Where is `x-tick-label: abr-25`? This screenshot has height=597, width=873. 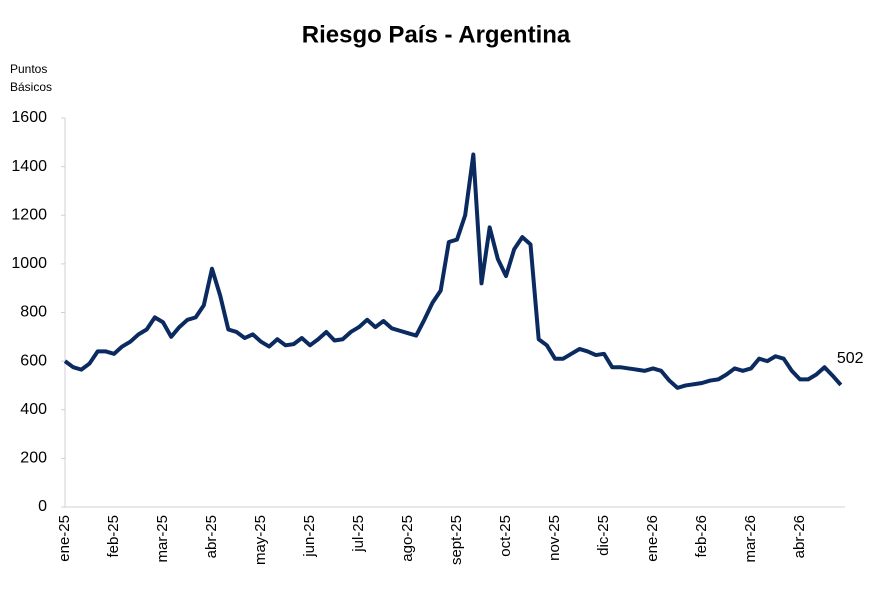
x-tick-label: abr-25 is located at coordinates (211, 536).